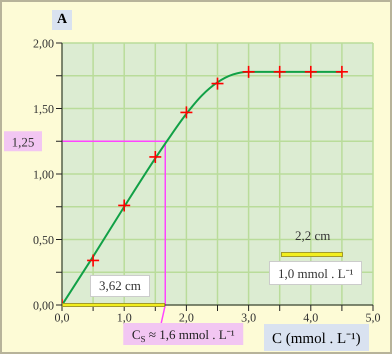 The height and width of the screenshot is (354, 392). What do you see at coordinates (43, 109) in the screenshot?
I see `y-tick-label: 1,50` at bounding box center [43, 109].